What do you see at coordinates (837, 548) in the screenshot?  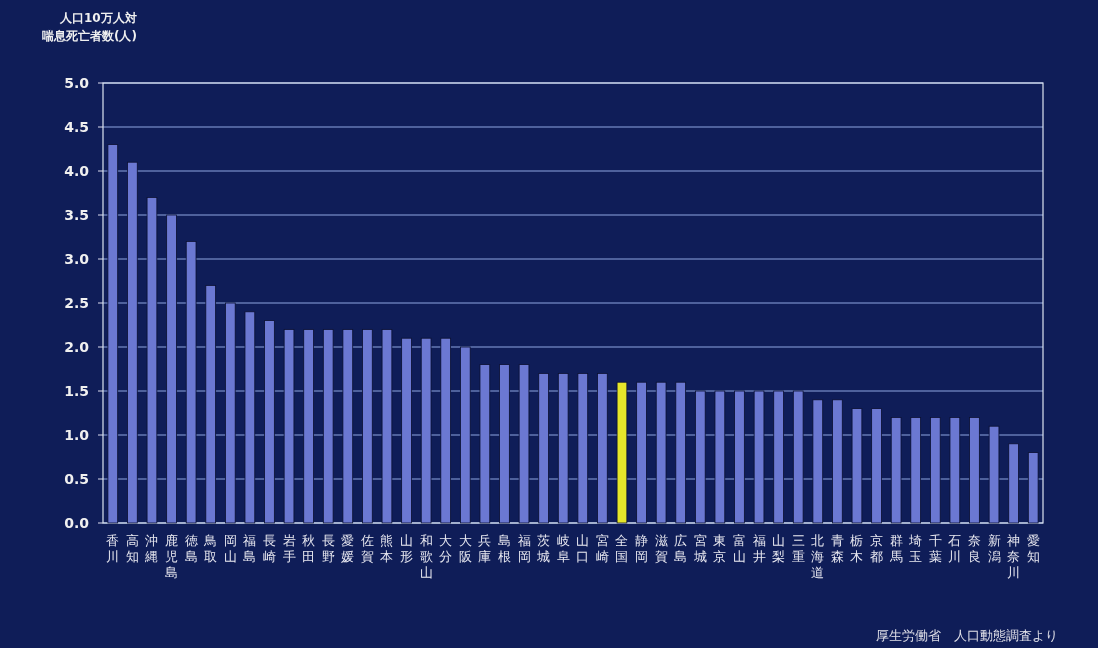 I see `x-tick-label: 青森` at bounding box center [837, 548].